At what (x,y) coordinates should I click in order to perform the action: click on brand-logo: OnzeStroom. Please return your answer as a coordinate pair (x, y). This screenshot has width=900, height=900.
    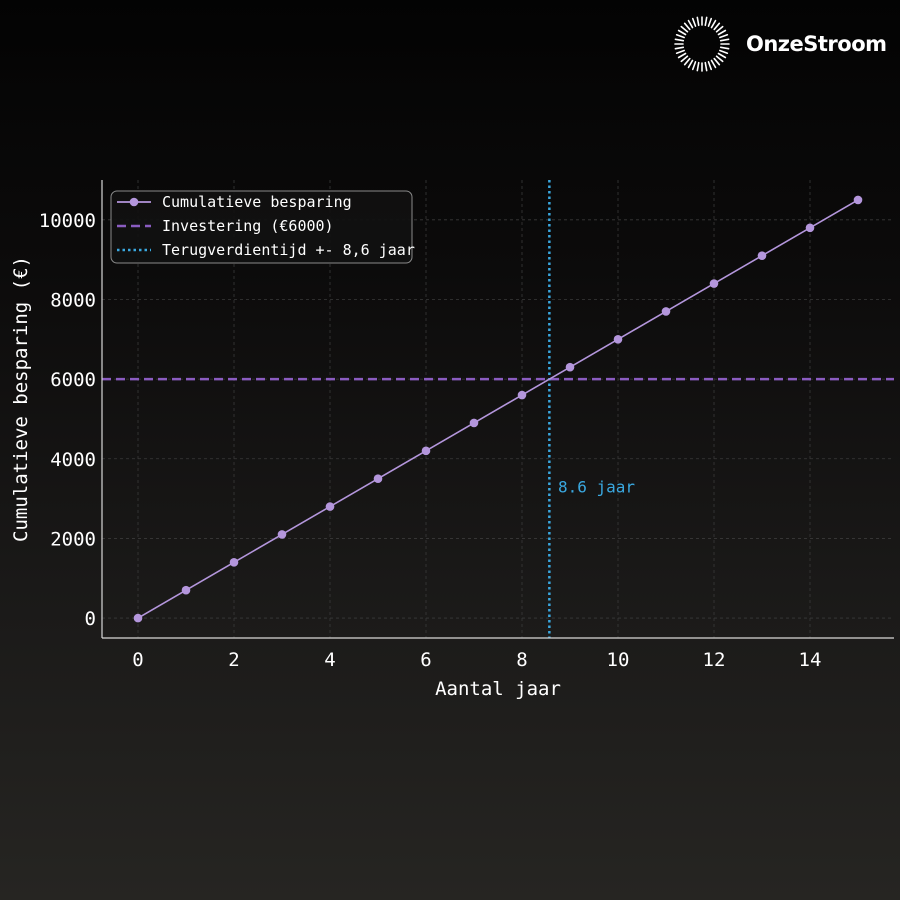
    Looking at the image, I should click on (780, 44).